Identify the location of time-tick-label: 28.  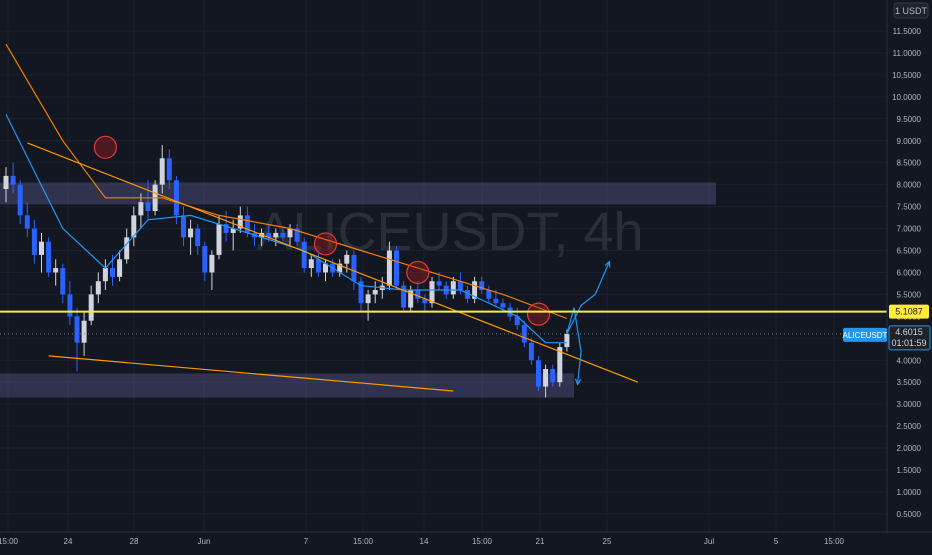
(134, 541).